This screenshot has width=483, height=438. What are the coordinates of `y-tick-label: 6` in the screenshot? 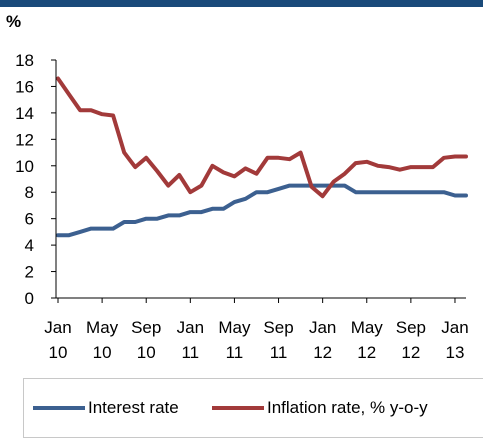 It's located at (29, 219).